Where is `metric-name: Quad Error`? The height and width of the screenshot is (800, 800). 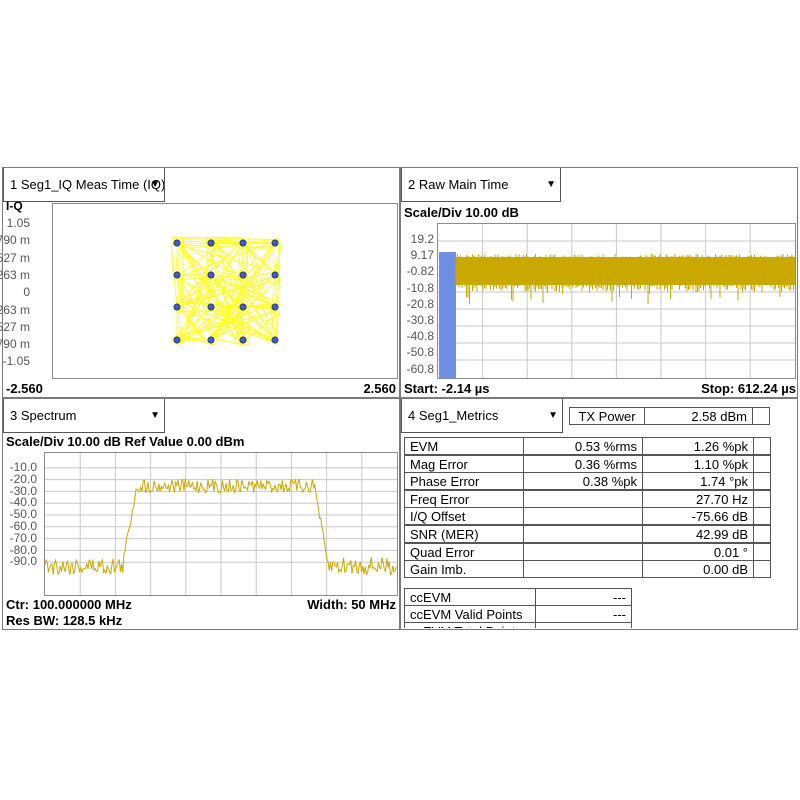
metric-name: Quad Error is located at coordinates (464, 551).